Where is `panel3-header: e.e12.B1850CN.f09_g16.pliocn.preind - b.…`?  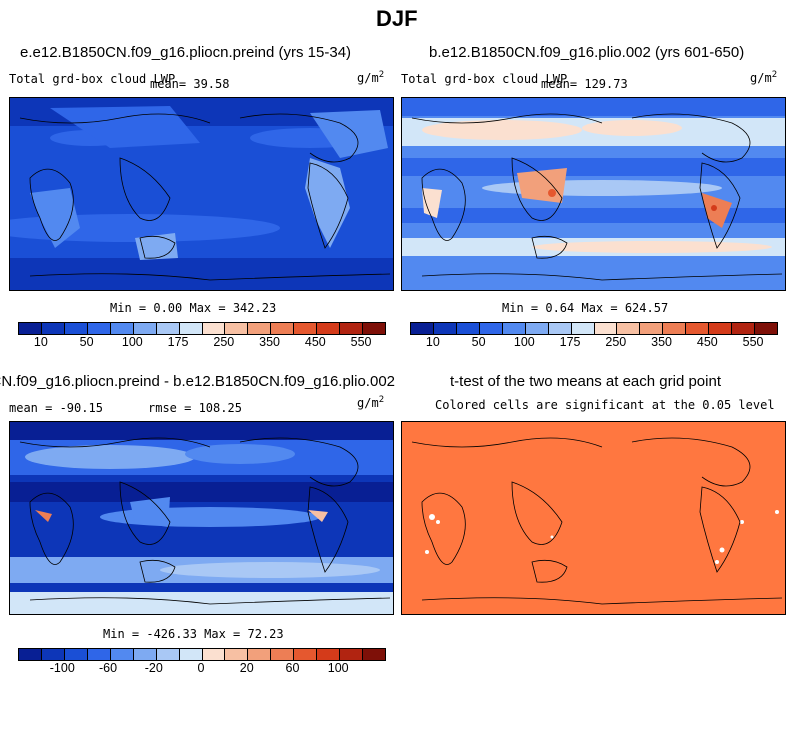 panel3-header: e.e12.B1850CN.f09_g16.pliocn.preind - b.… is located at coordinates (197, 381).